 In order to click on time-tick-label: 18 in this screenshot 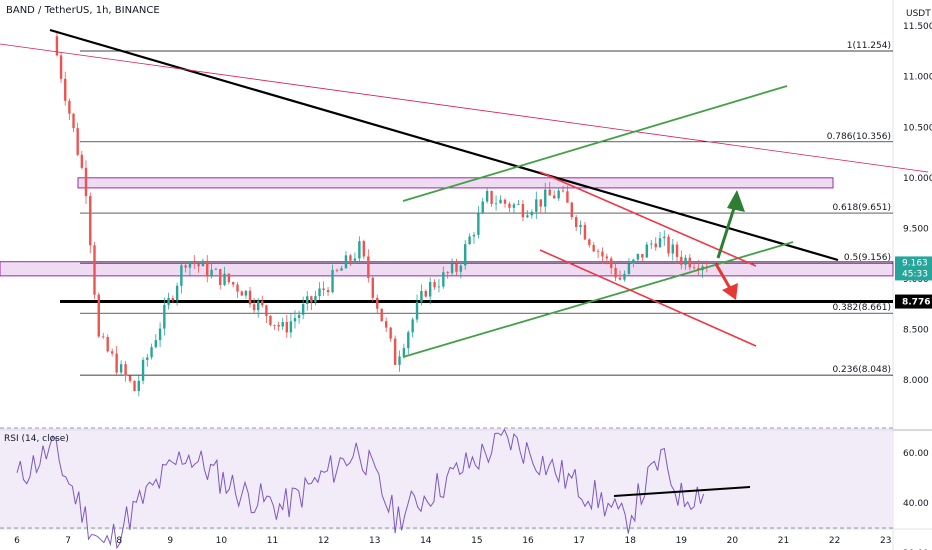, I will do `click(630, 541)`.